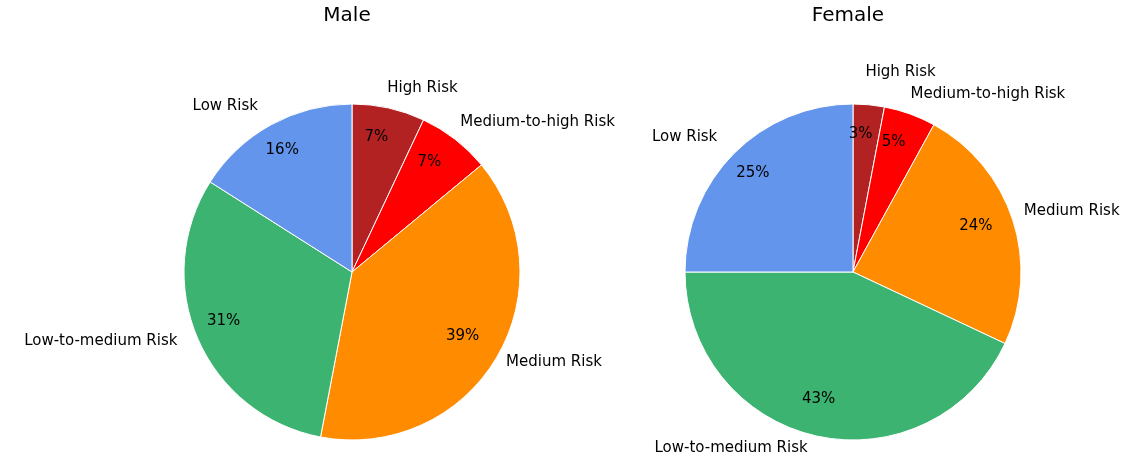 Image resolution: width=1133 pixels, height=463 pixels. What do you see at coordinates (463, 335) in the screenshot?
I see `data-label: 39%` at bounding box center [463, 335].